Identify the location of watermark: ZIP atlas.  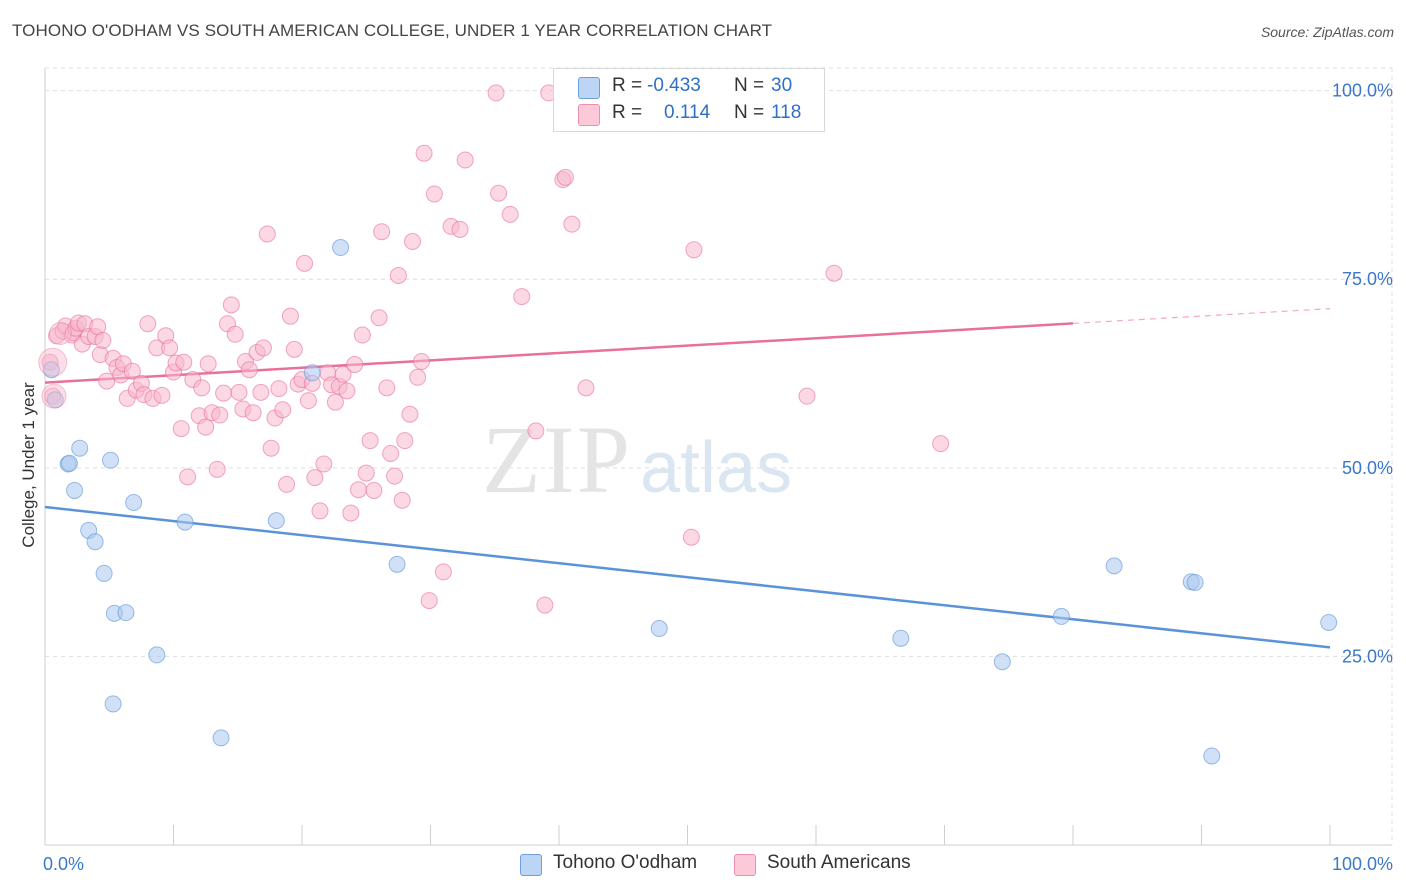
(637, 459).